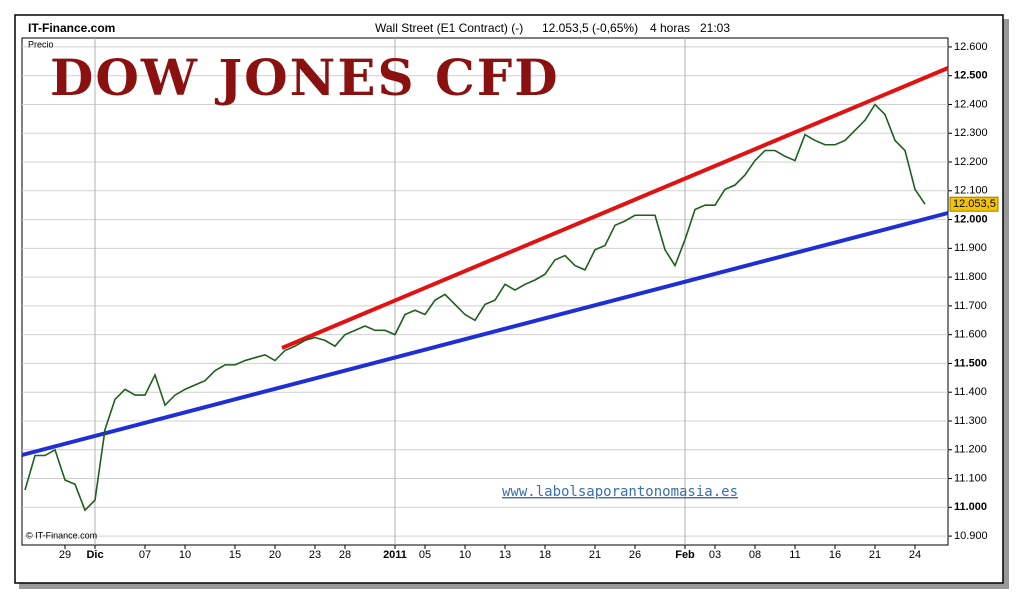 The height and width of the screenshot is (605, 1020). I want to click on x-tick-label: 20, so click(275, 555).